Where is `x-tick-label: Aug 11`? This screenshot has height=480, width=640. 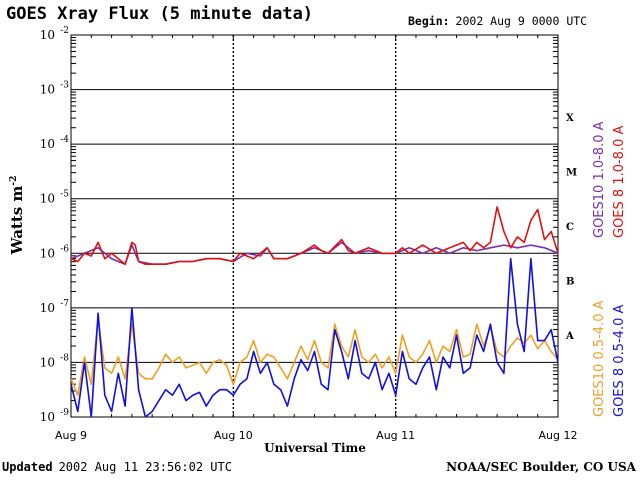
x-tick-label: Aug 11 is located at coordinates (395, 435).